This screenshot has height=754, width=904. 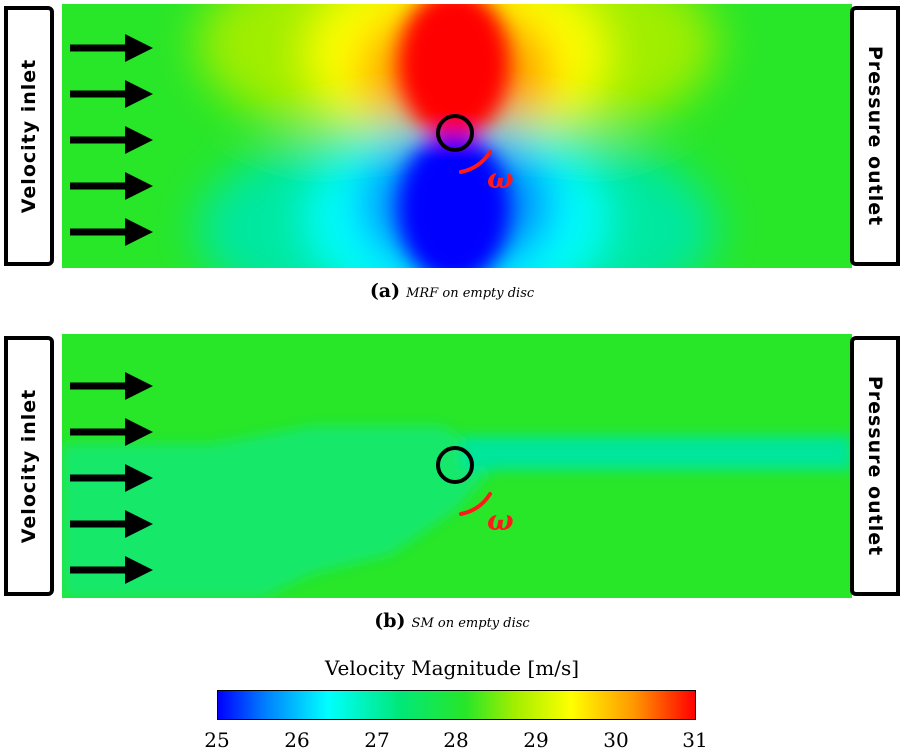 What do you see at coordinates (470, 293) in the screenshot?
I see `caption-text: MRF on empty disc` at bounding box center [470, 293].